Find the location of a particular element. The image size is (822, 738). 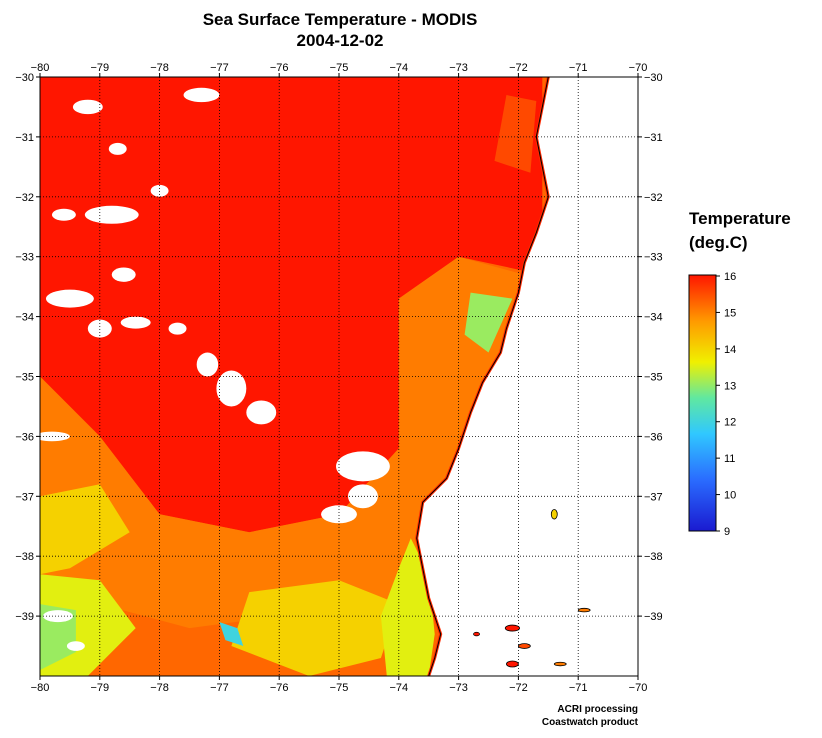

x-tick-label-top: −70 is located at coordinates (638, 68).